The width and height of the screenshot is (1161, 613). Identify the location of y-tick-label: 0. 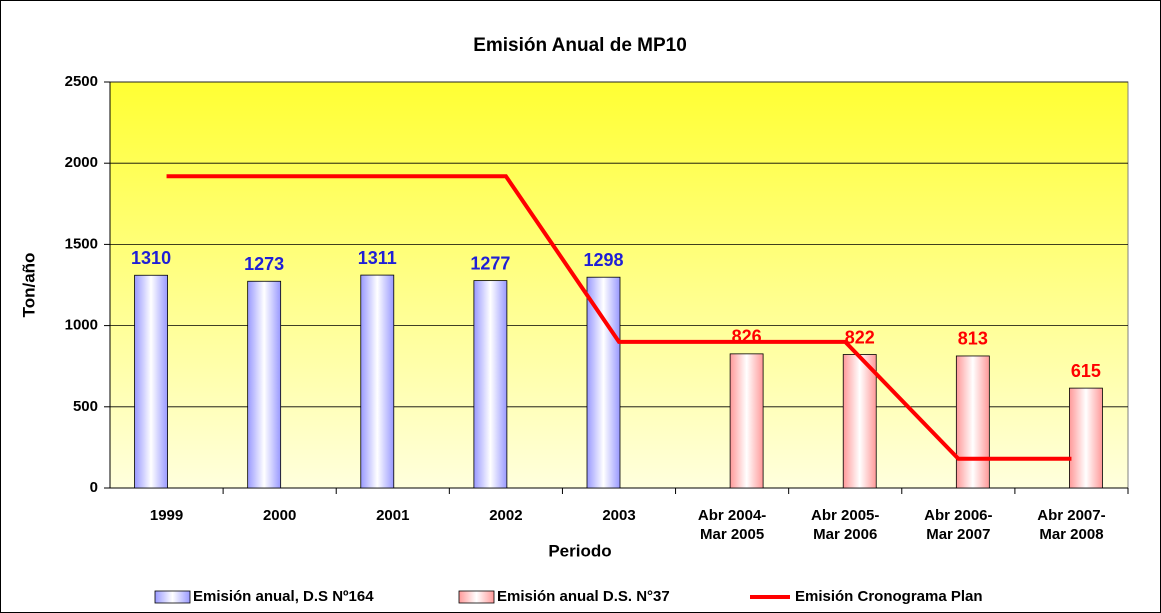
(94, 487).